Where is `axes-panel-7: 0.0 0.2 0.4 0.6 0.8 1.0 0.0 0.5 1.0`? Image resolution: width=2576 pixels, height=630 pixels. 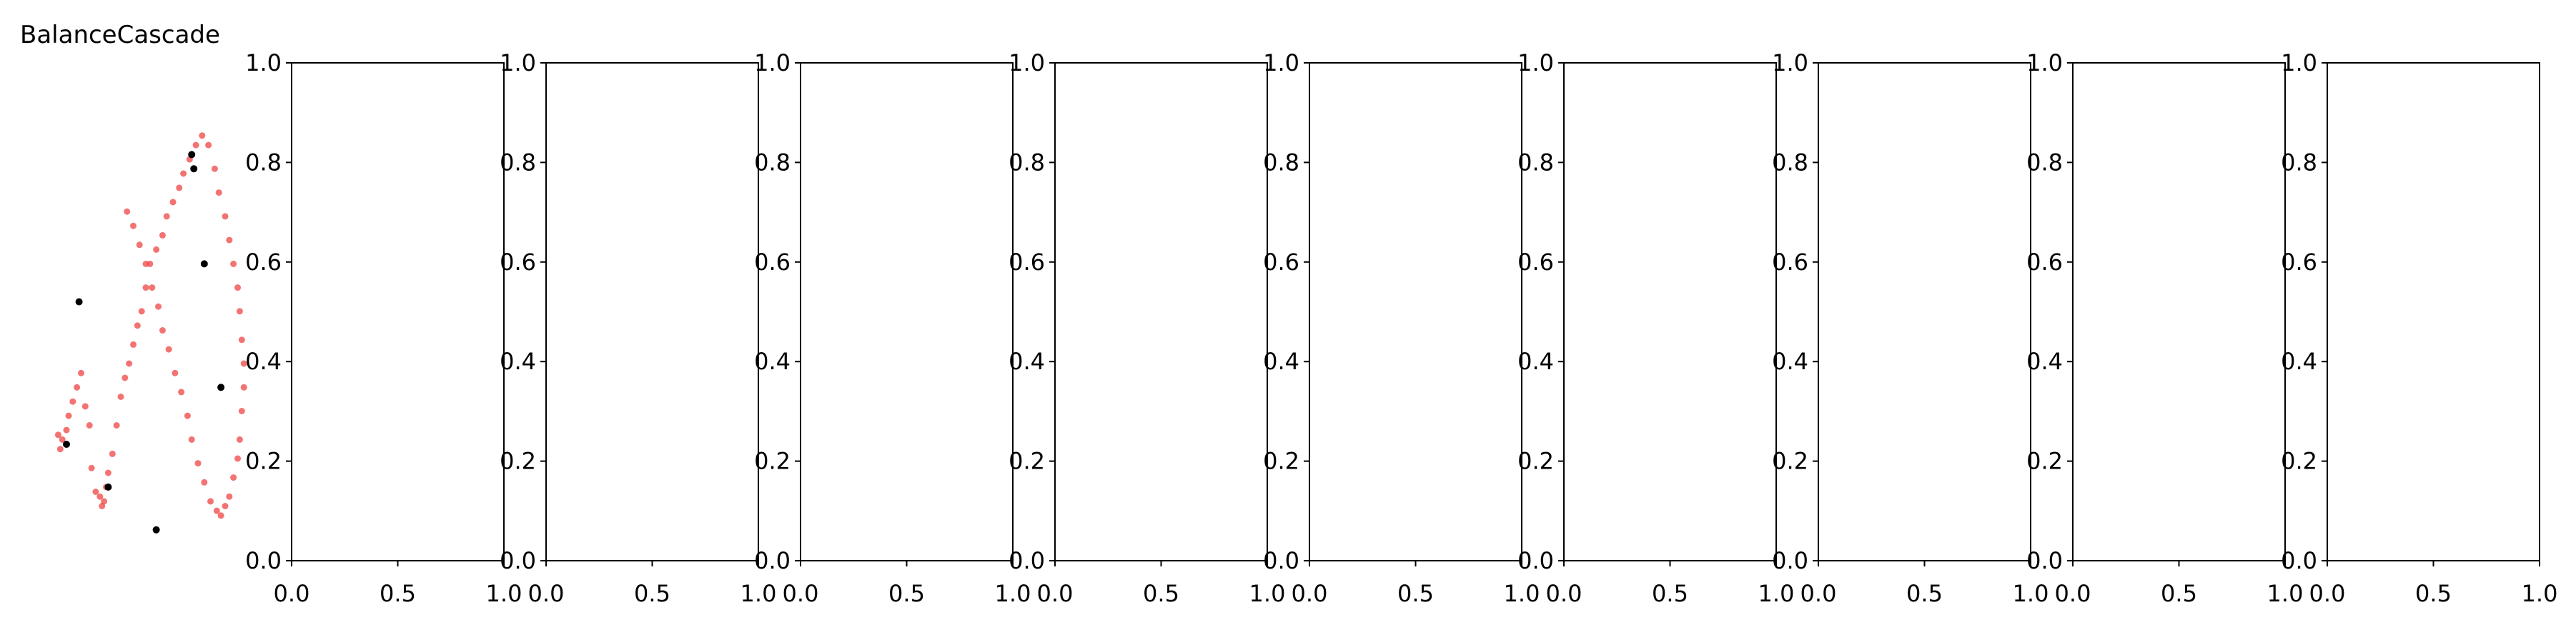
axes-panel-7: 0.0 0.2 0.4 0.6 0.8 1.0 0.0 0.5 1.0 is located at coordinates (1656, 328).